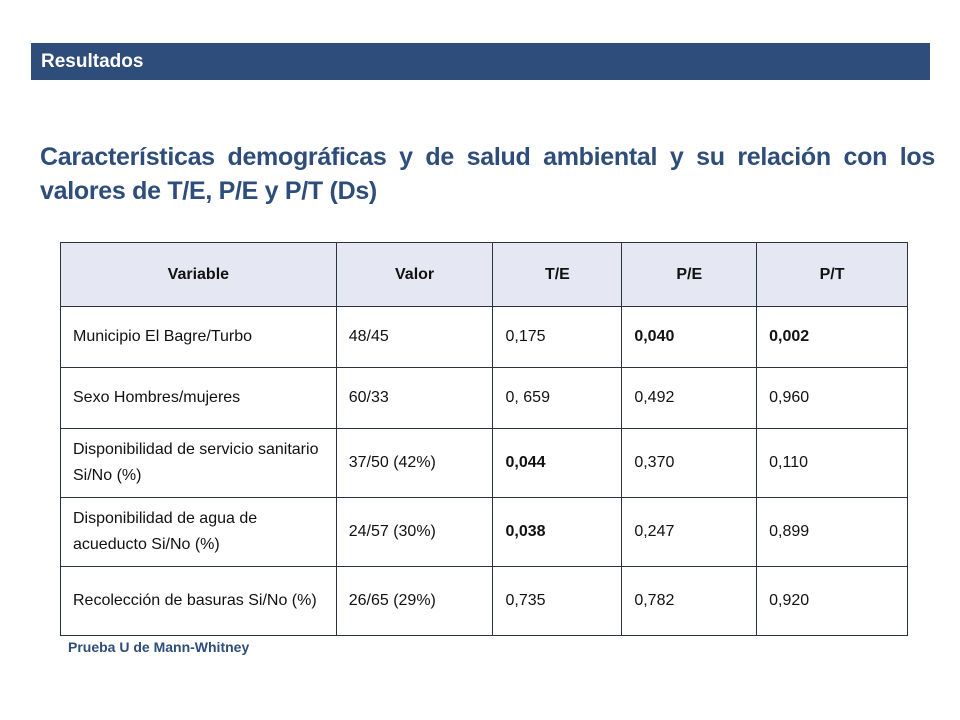 This screenshot has height=720, width=960. Describe the element at coordinates (414, 337) in the screenshot. I see `cell-valor: 48/45` at that location.